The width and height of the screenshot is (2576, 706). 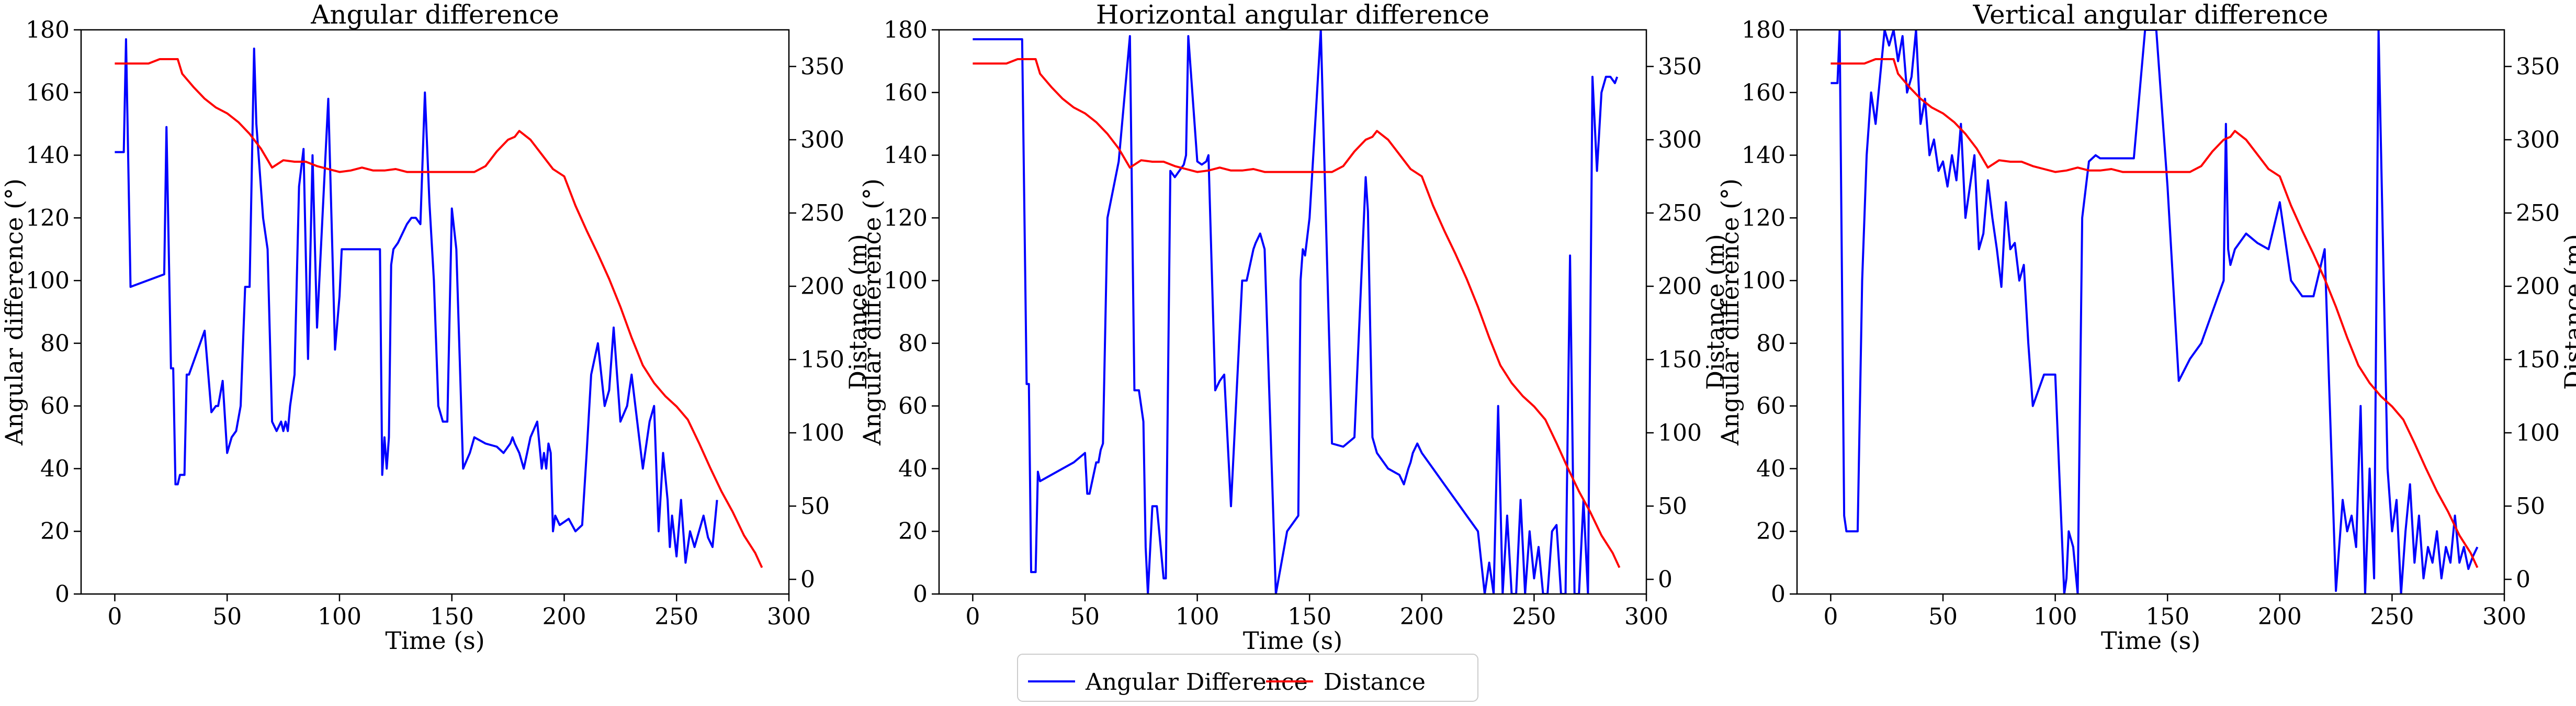 I want to click on legend: Angular Difference Distance, so click(x=1248, y=678).